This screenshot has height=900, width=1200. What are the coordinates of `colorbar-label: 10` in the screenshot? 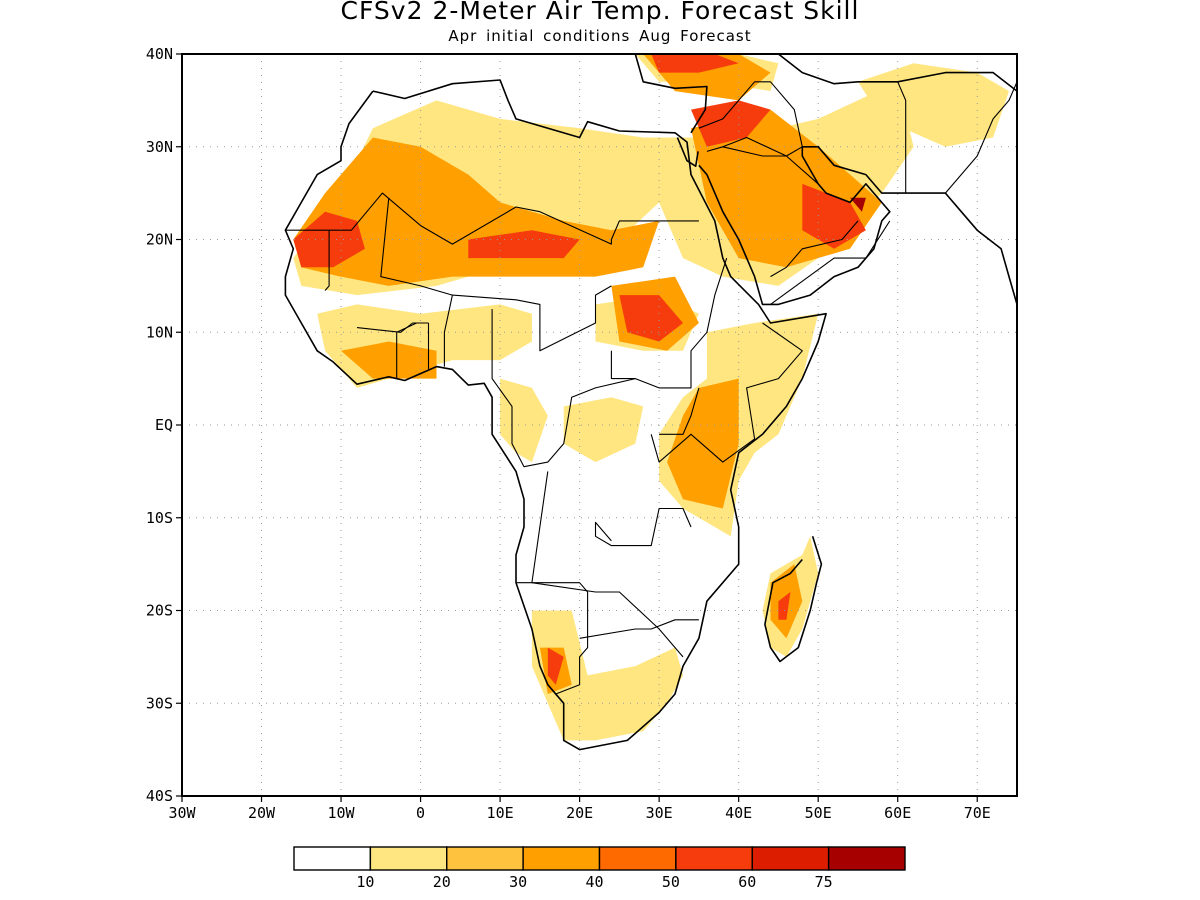 It's located at (365, 882).